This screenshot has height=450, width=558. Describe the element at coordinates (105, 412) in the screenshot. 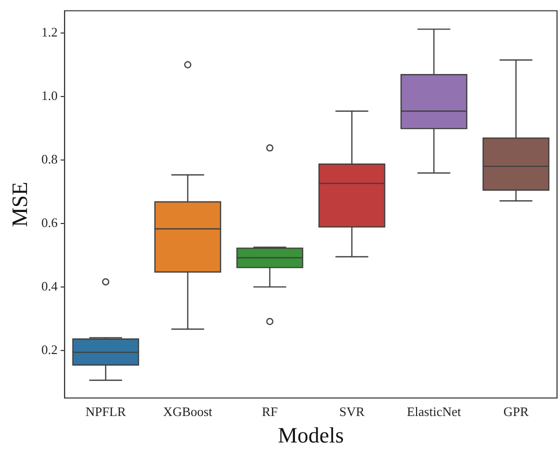

I see `x-tick-label: NPFLR` at that location.